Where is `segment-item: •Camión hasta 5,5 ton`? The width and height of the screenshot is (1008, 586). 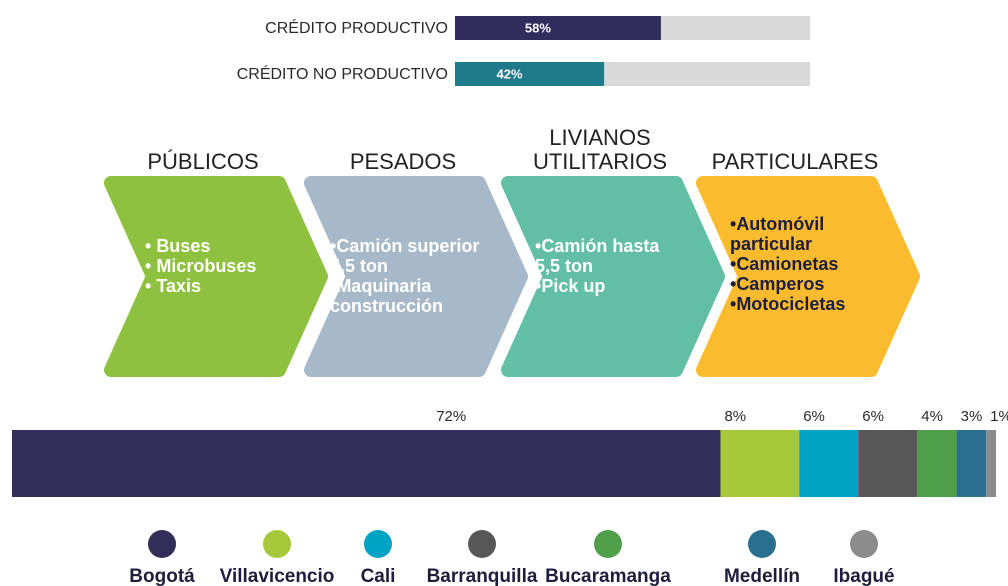 segment-item: •Camión hasta 5,5 ton is located at coordinates (597, 256).